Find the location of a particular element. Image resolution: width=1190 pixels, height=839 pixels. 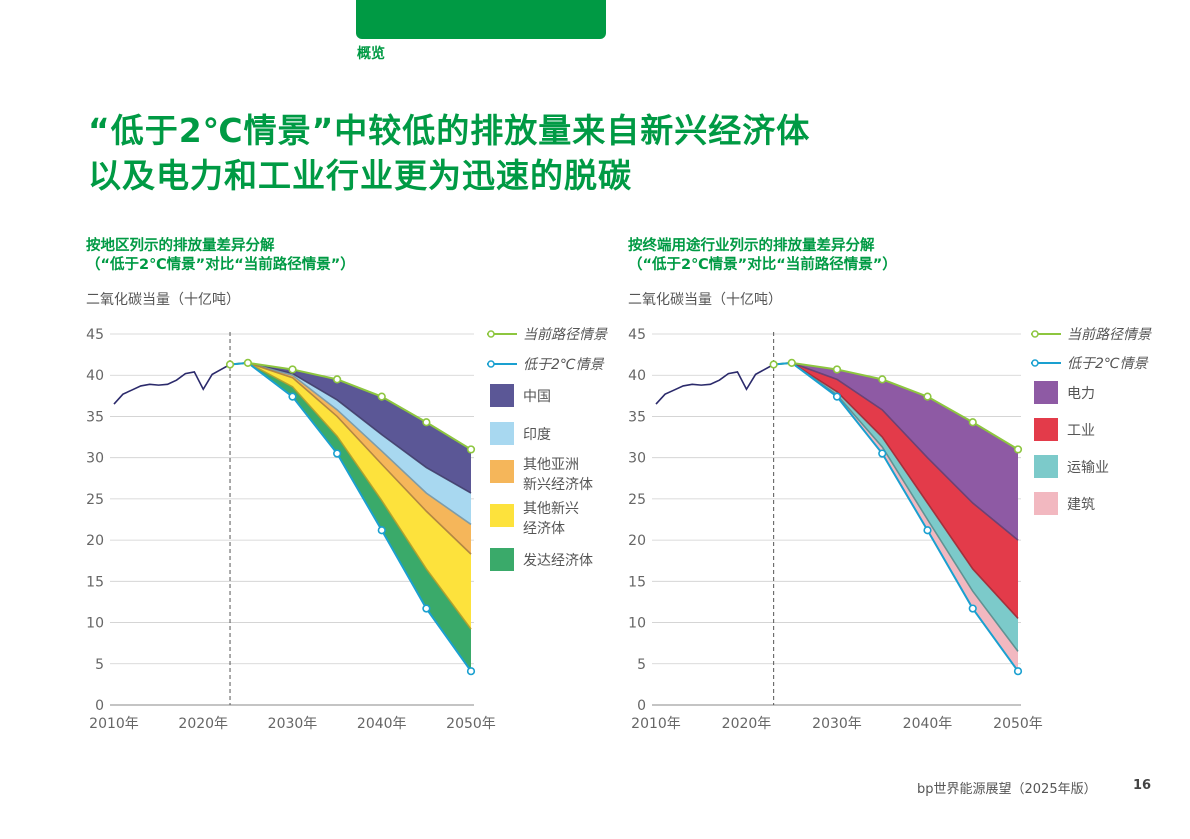

right-legend-power-swatch is located at coordinates (1046, 392).